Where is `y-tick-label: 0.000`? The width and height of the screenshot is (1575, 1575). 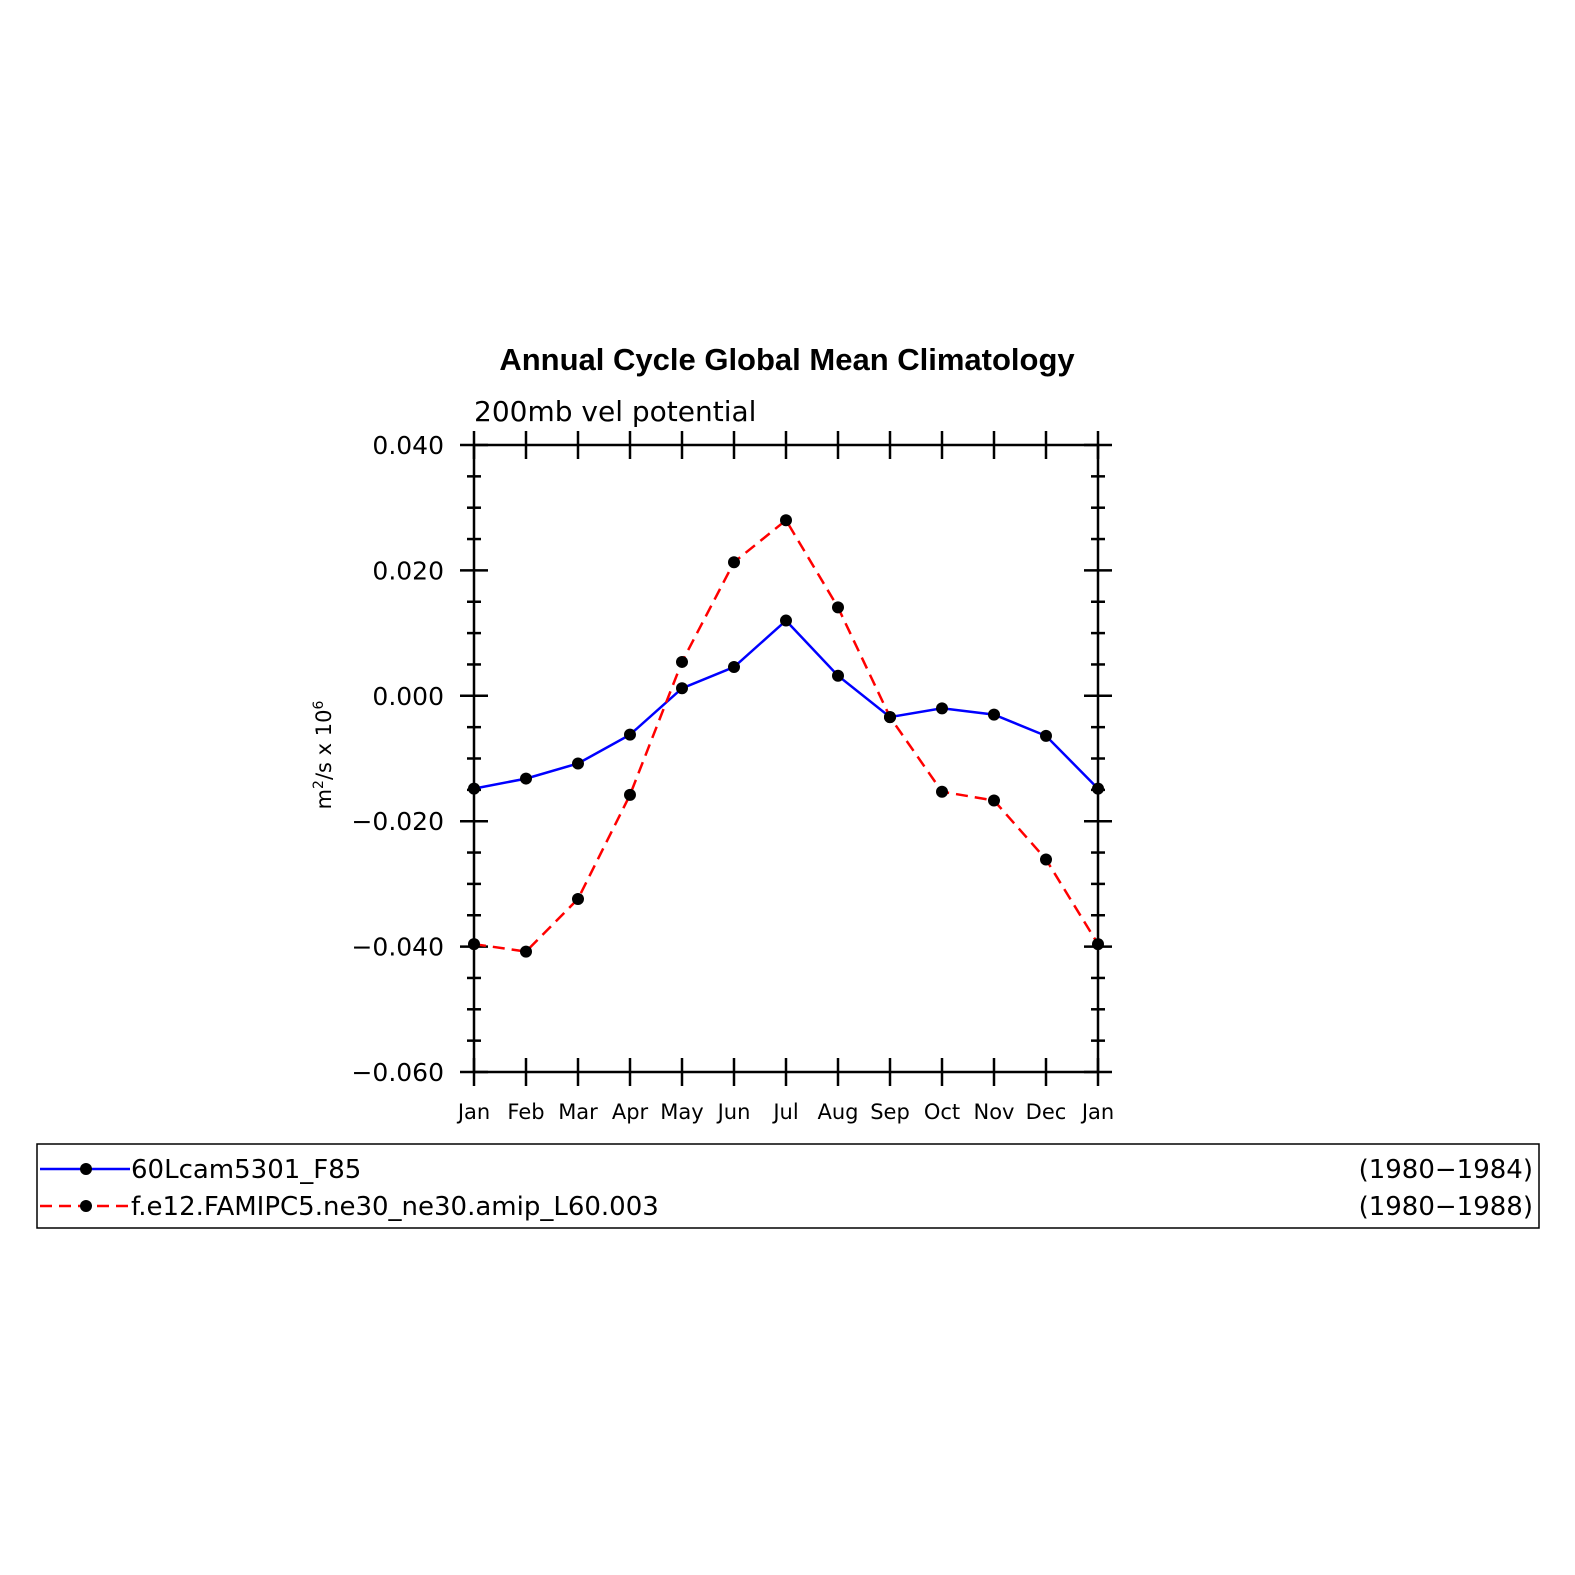
y-tick-label: 0.000 is located at coordinates (408, 696).